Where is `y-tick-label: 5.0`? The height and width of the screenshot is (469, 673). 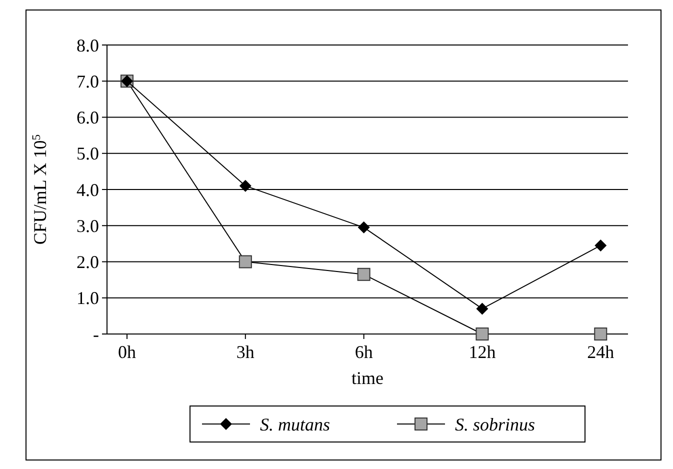 y-tick-label: 5.0 is located at coordinates (87, 154).